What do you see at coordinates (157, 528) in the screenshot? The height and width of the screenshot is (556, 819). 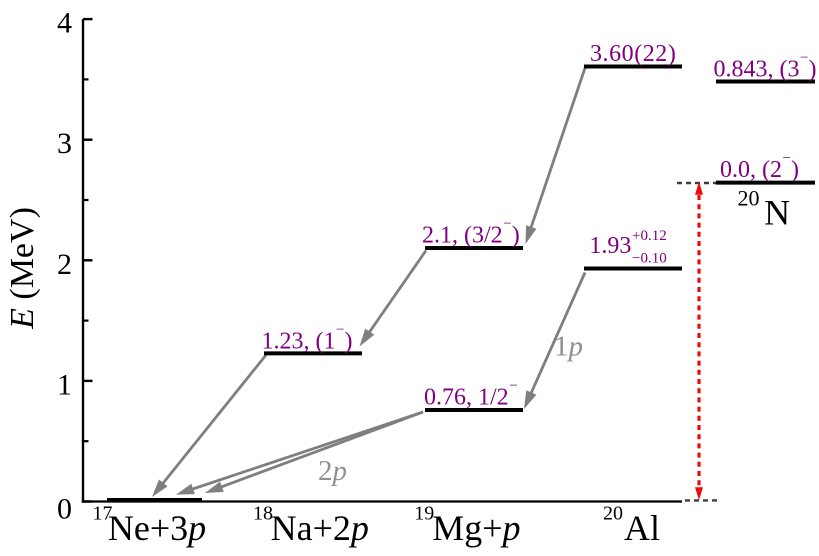 I see `svg-text: Ne+3p` at bounding box center [157, 528].